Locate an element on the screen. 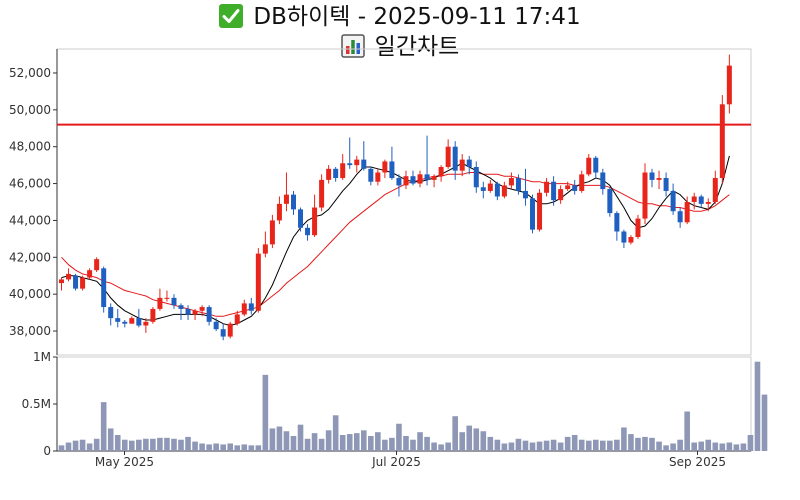 This screenshot has height=500, width=800. price-y-tick-label: 42,000 is located at coordinates (30, 257).